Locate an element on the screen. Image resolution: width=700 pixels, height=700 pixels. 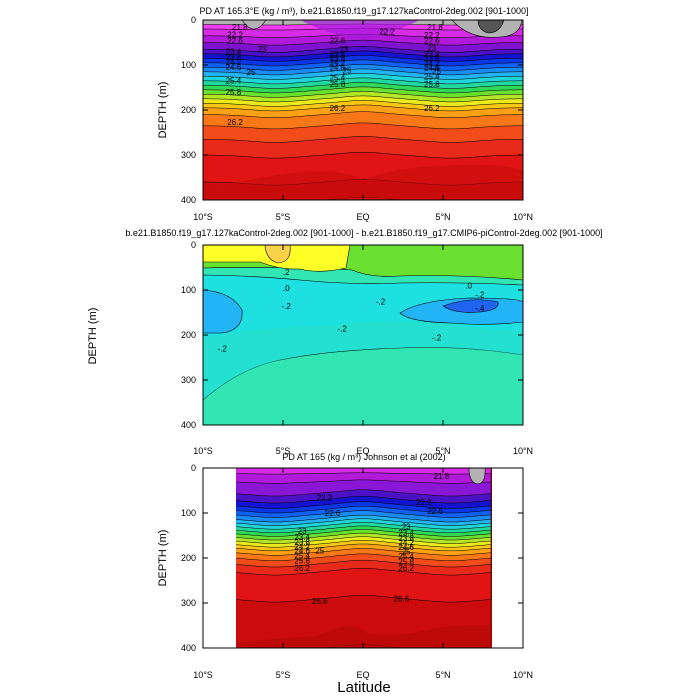
panel-1-deep-water is located at coordinates (363, 182).